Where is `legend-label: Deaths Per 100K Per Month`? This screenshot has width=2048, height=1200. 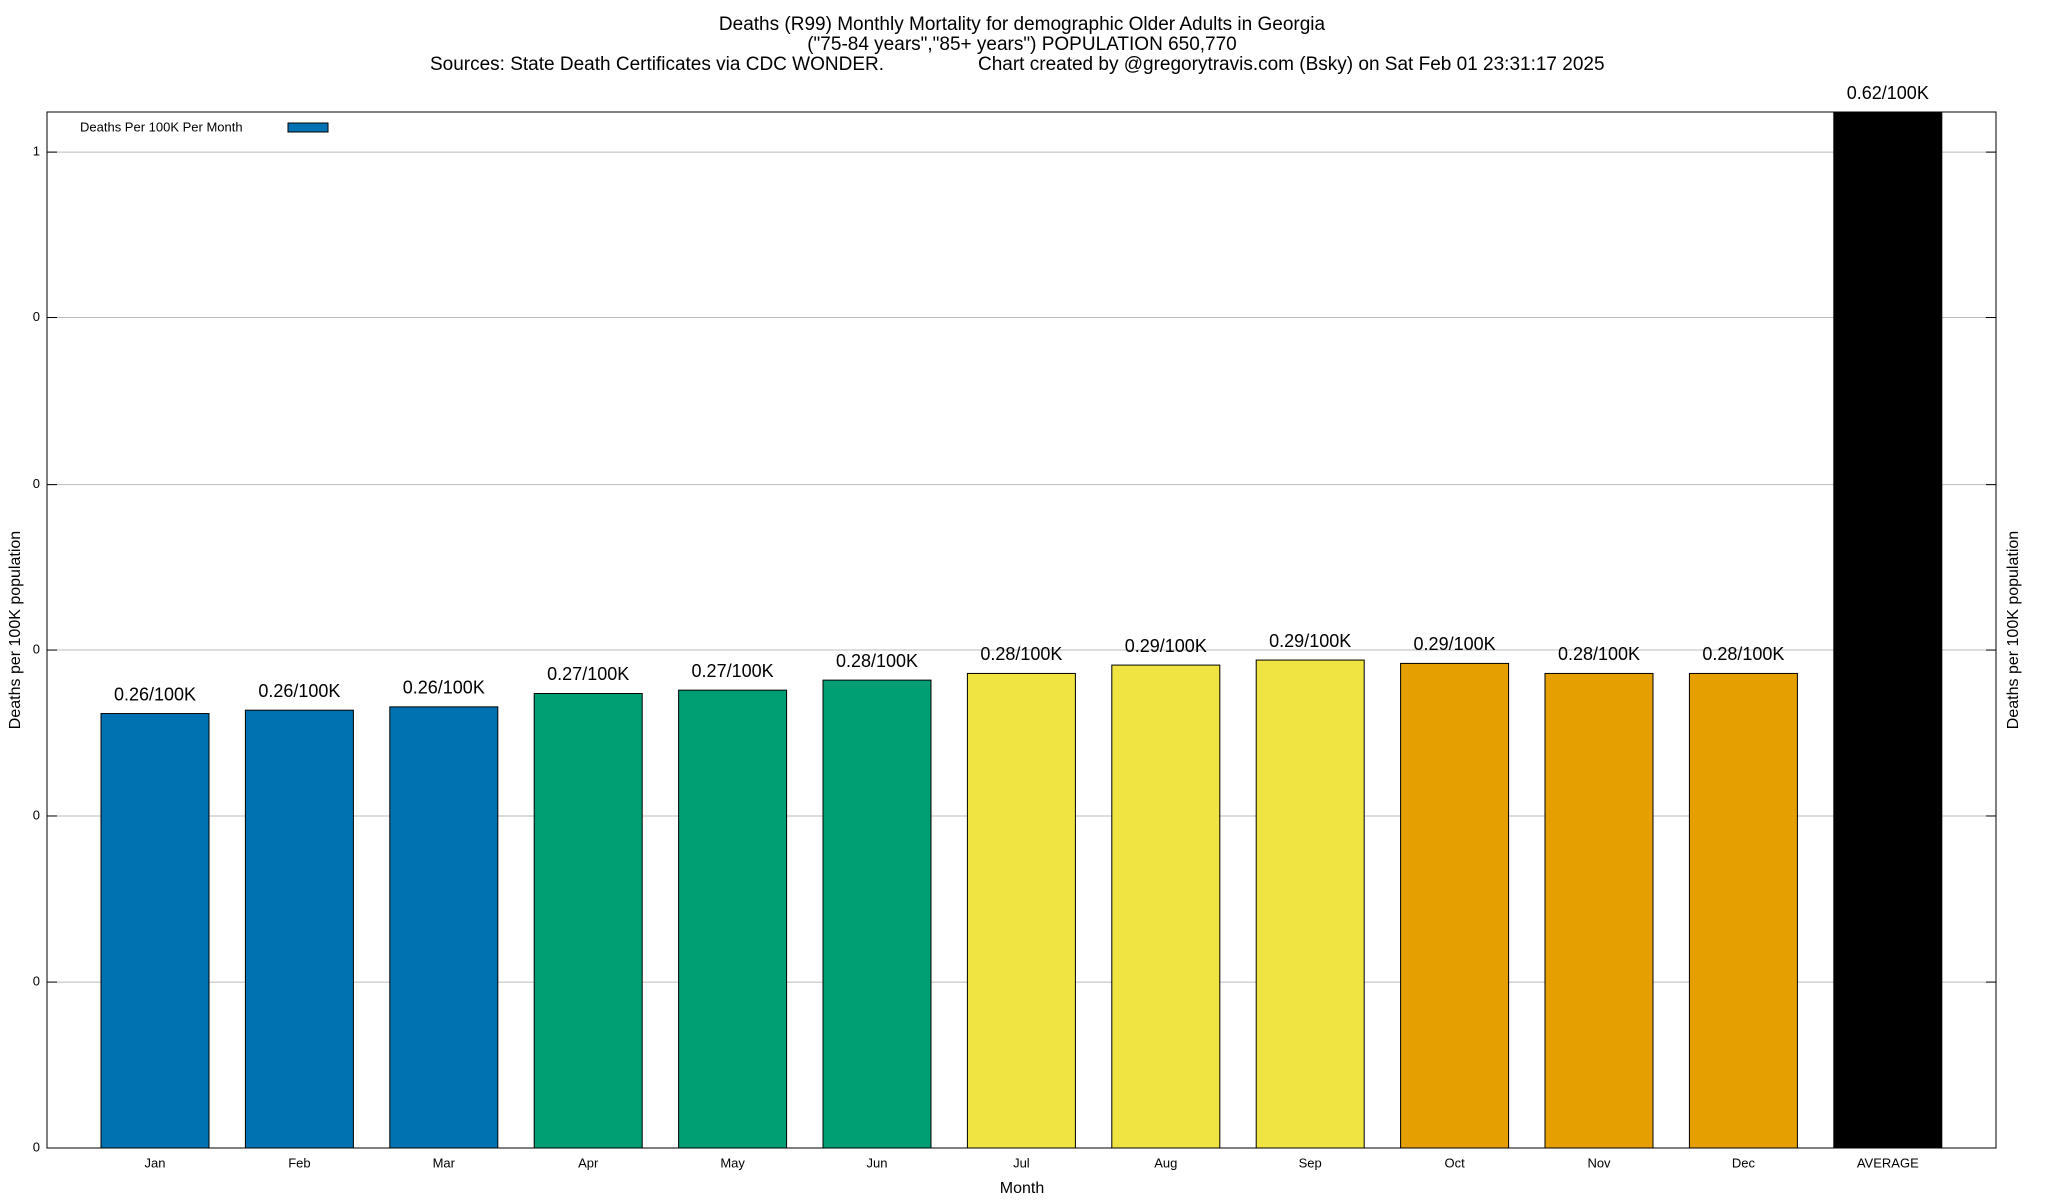
legend-label: Deaths Per 100K Per Month is located at coordinates (161, 126).